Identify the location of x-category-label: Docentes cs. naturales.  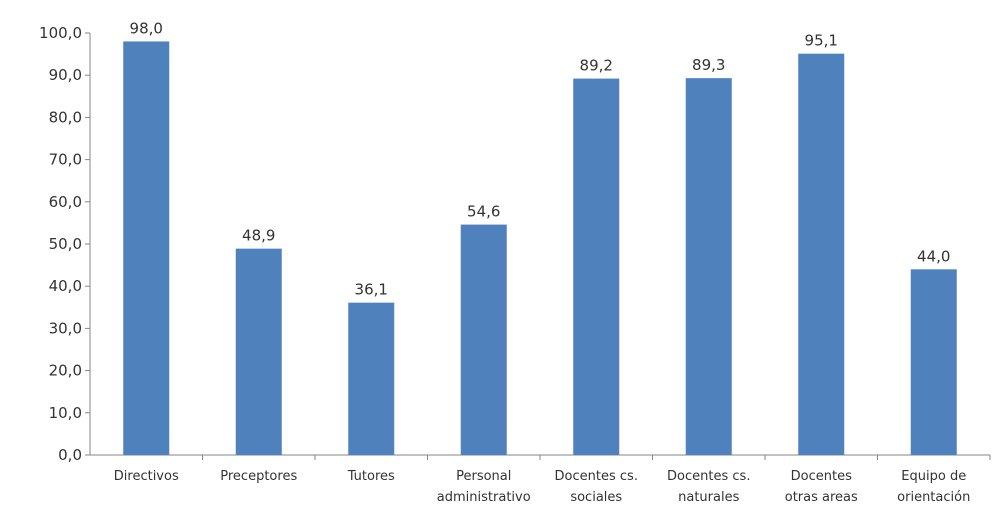
(708, 487).